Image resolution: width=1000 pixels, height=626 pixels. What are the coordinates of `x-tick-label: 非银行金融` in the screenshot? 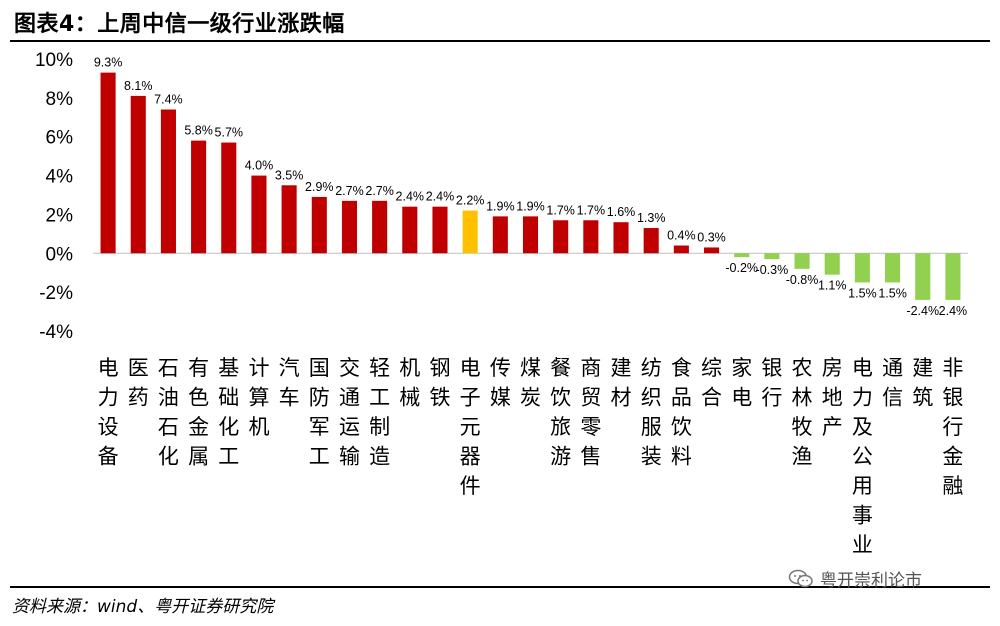 It's located at (952, 427).